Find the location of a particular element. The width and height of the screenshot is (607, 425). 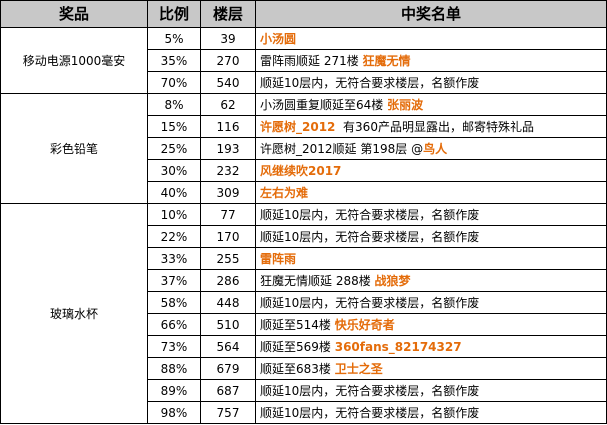

table-row: 37% 286 狂魔无情顺延 288楼 战狼梦 is located at coordinates (304, 280).